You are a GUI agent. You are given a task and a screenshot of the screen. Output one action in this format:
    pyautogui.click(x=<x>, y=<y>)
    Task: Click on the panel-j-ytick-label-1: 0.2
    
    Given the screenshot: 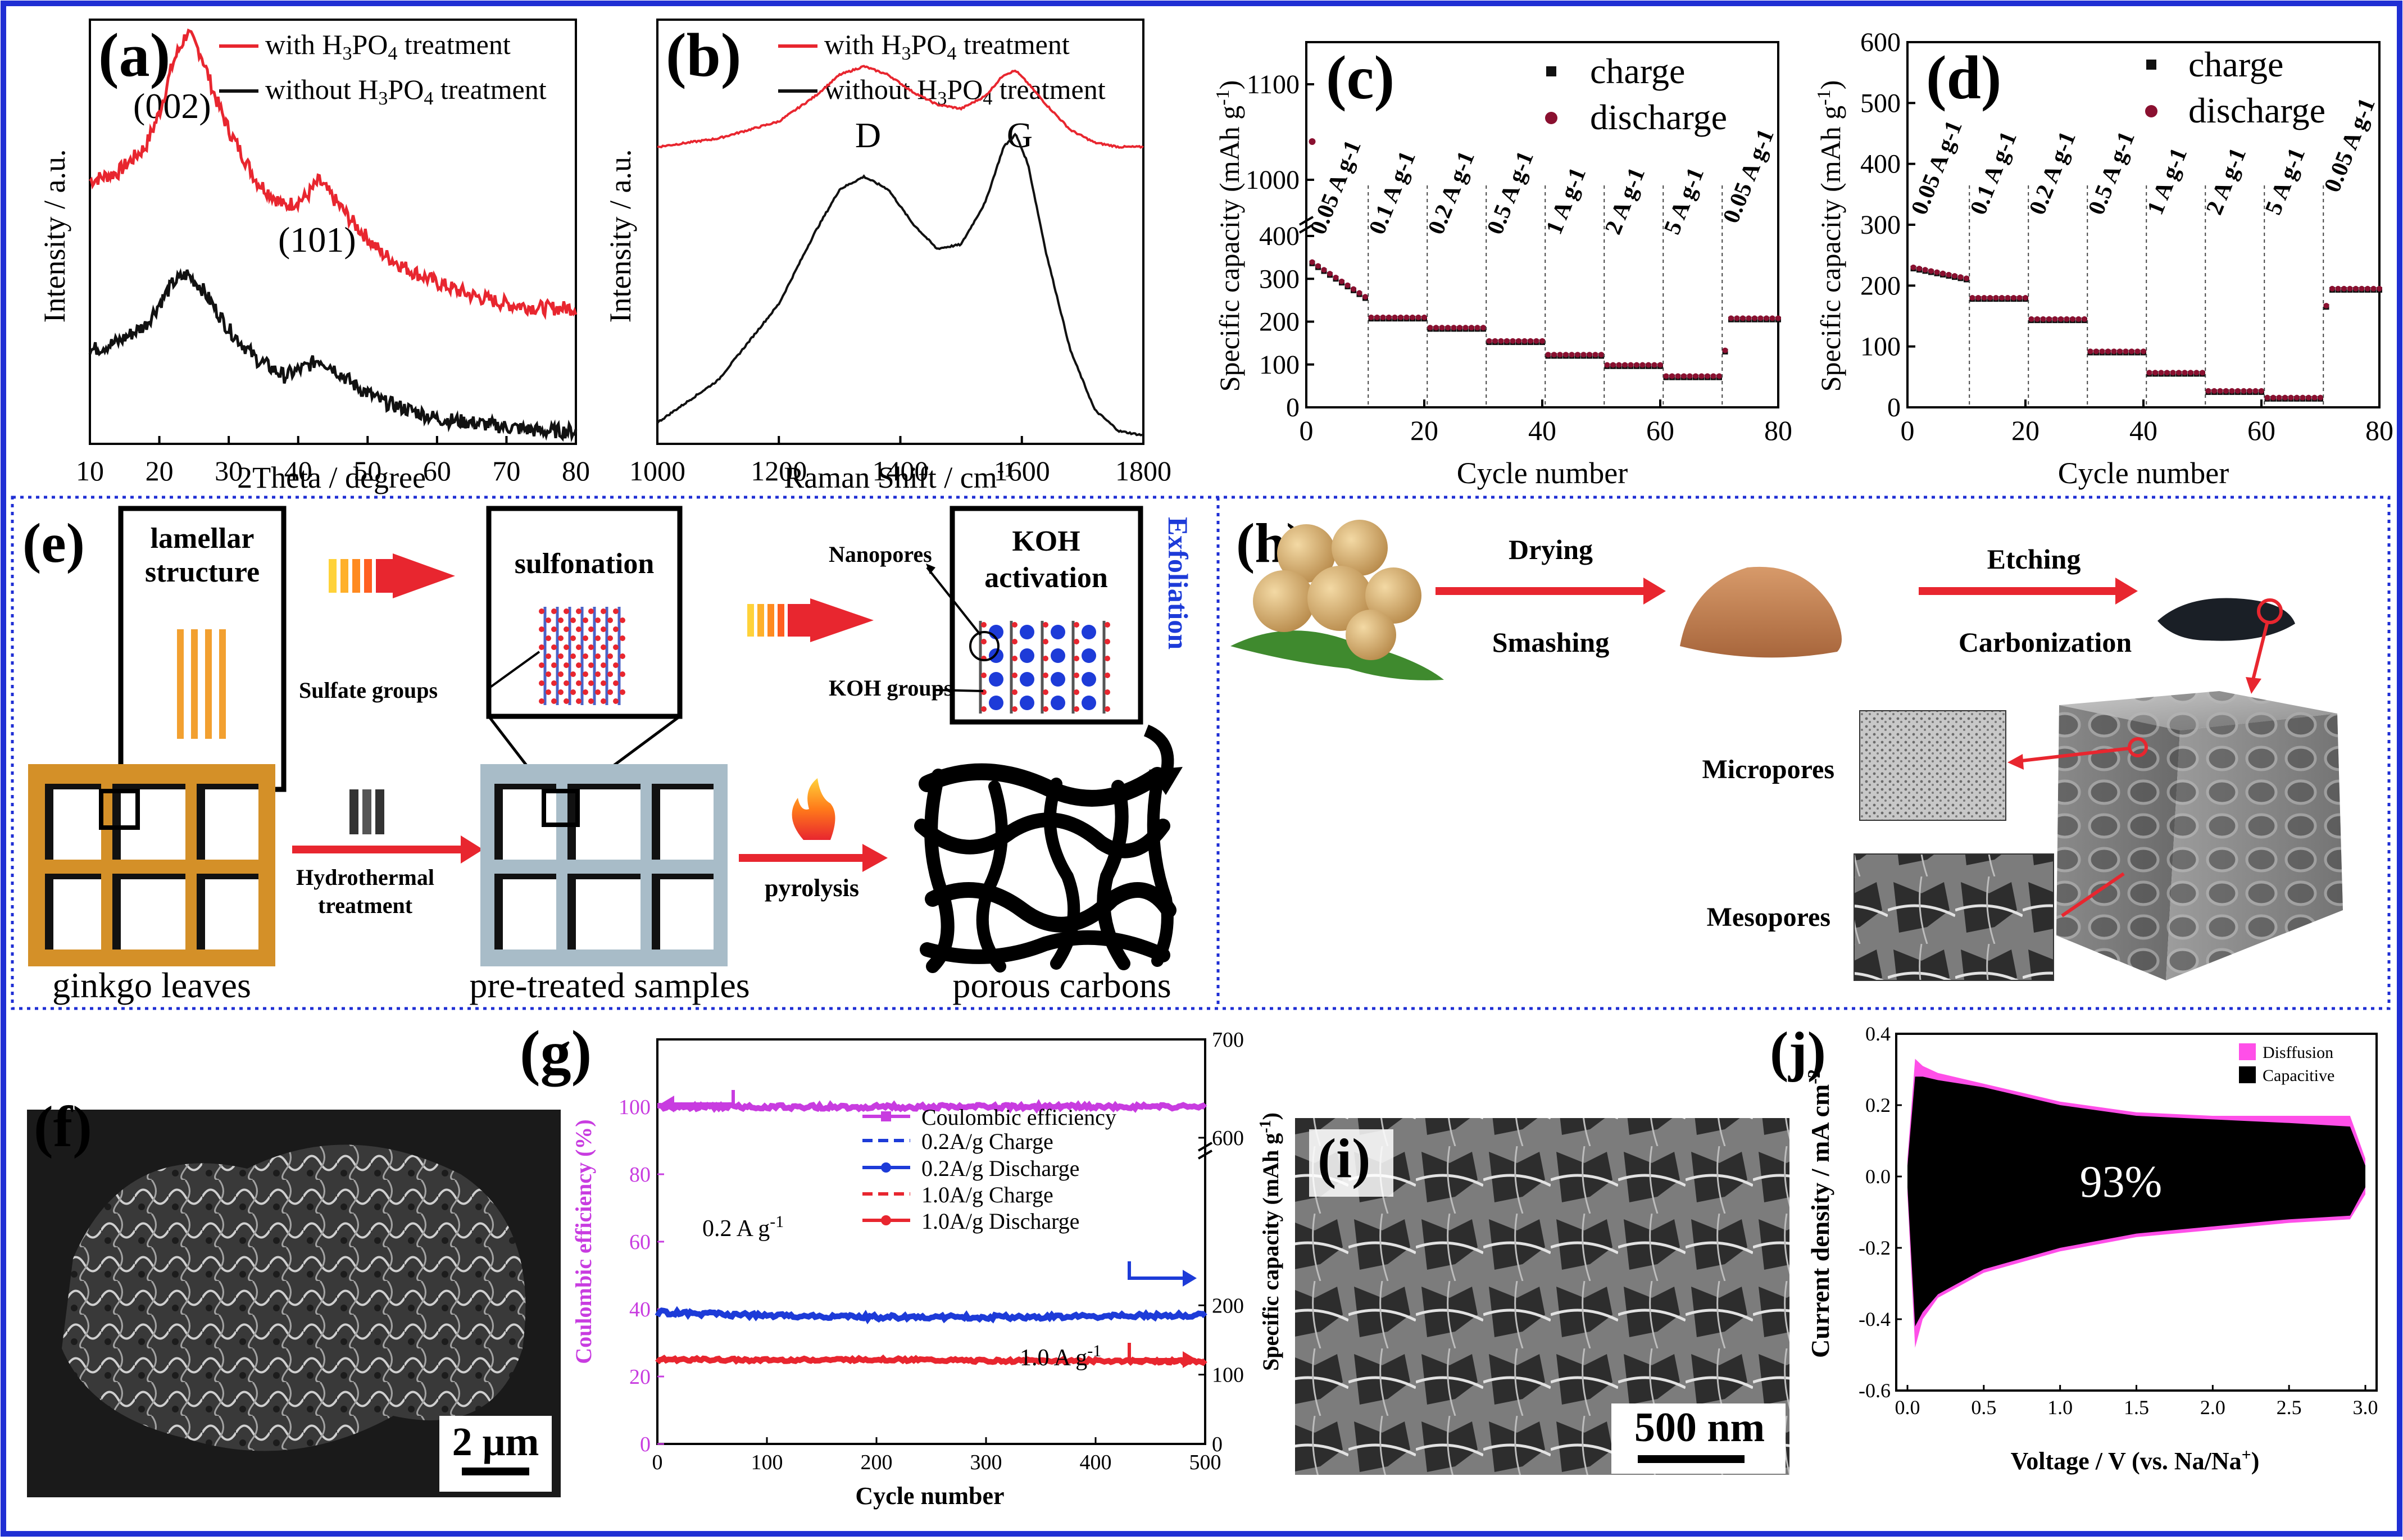 What is the action you would take?
    pyautogui.click(x=1878, y=1105)
    